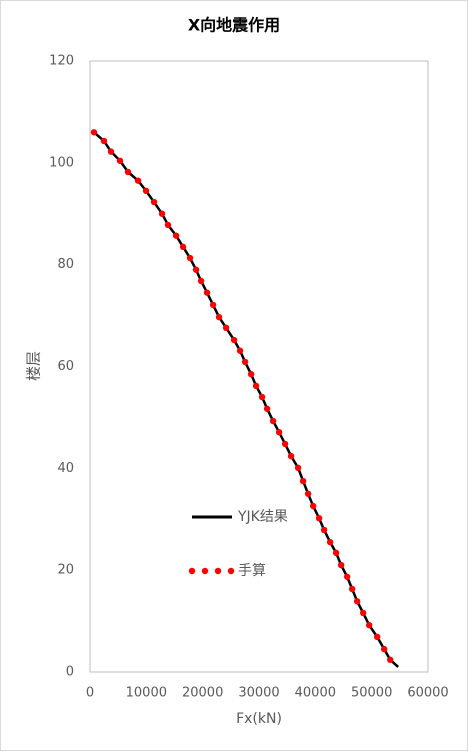 This screenshot has width=468, height=755. Describe the element at coordinates (258, 693) in the screenshot. I see `x-tick-label: 30000` at that location.